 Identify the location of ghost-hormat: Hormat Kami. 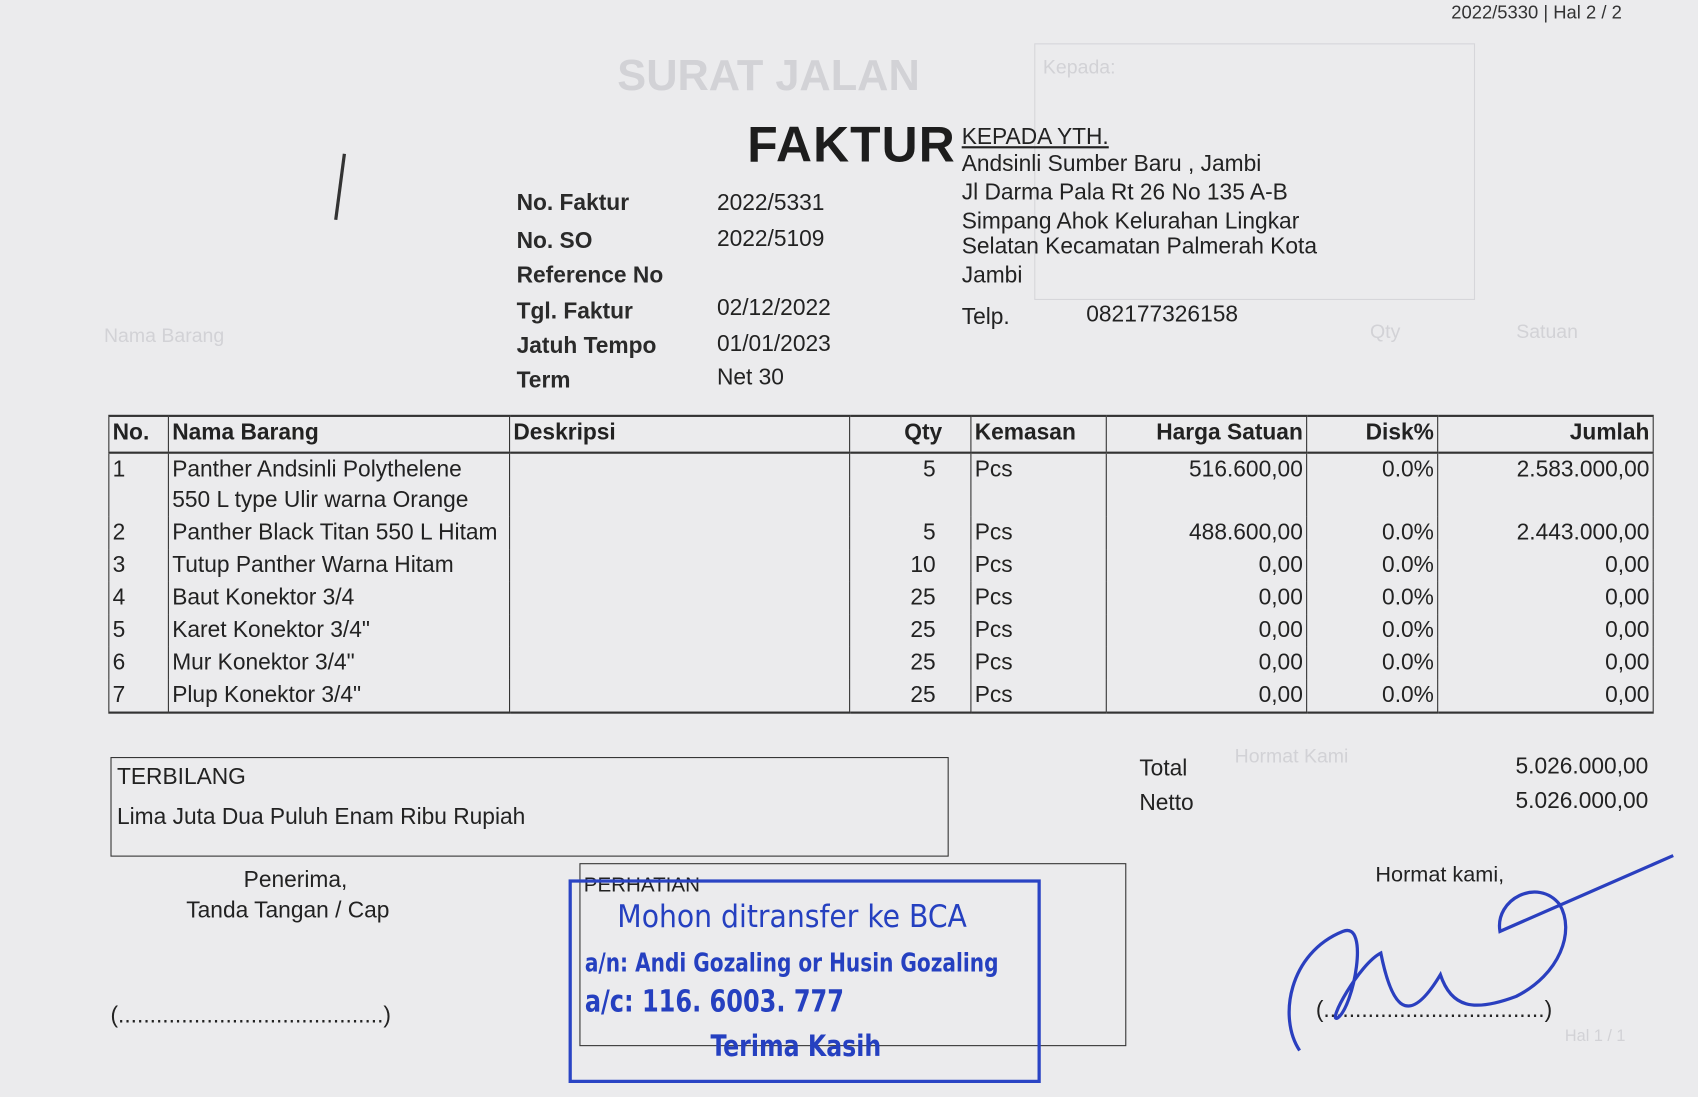
(1291, 756).